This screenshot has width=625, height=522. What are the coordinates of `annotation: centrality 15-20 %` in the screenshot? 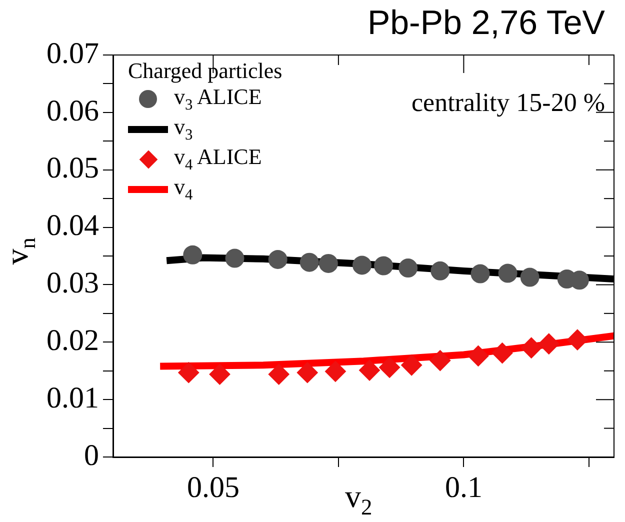 It's located at (508, 103).